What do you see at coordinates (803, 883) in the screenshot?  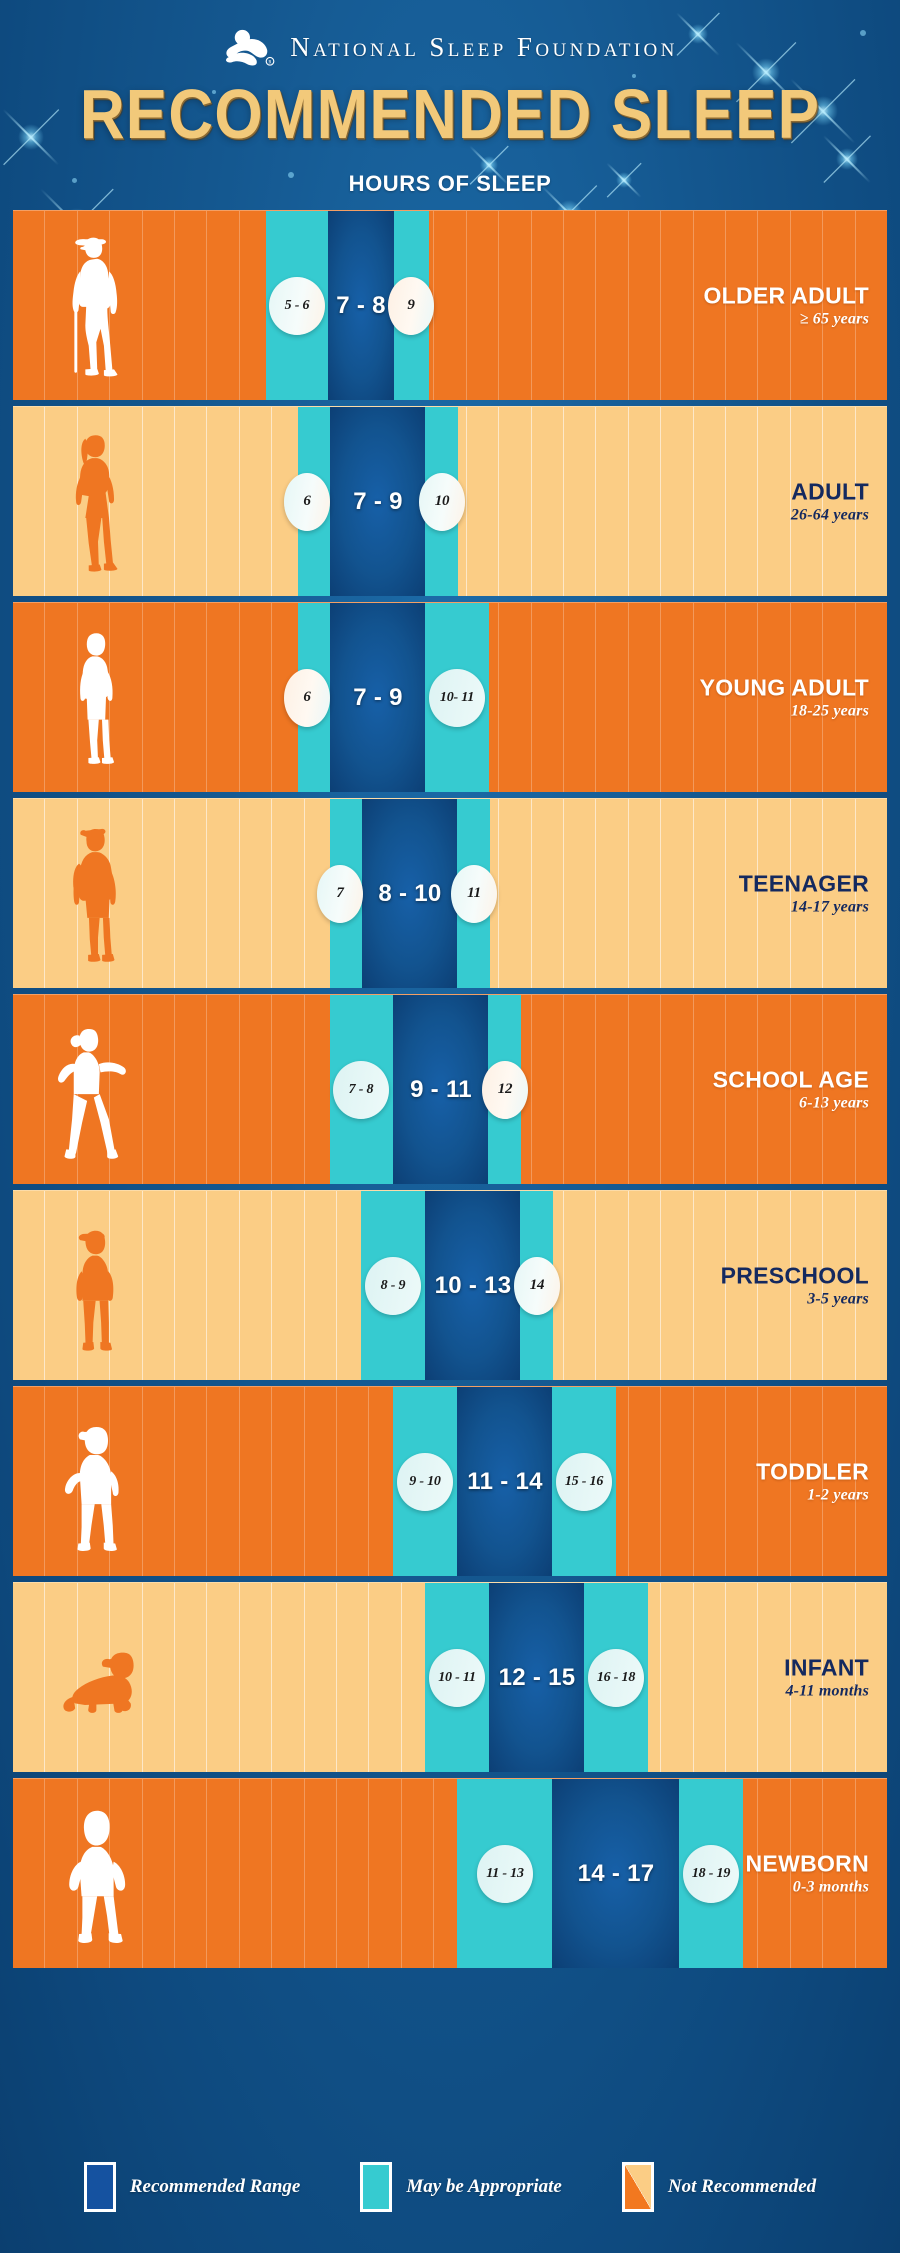 I see `age-group-name: TEENAGER` at bounding box center [803, 883].